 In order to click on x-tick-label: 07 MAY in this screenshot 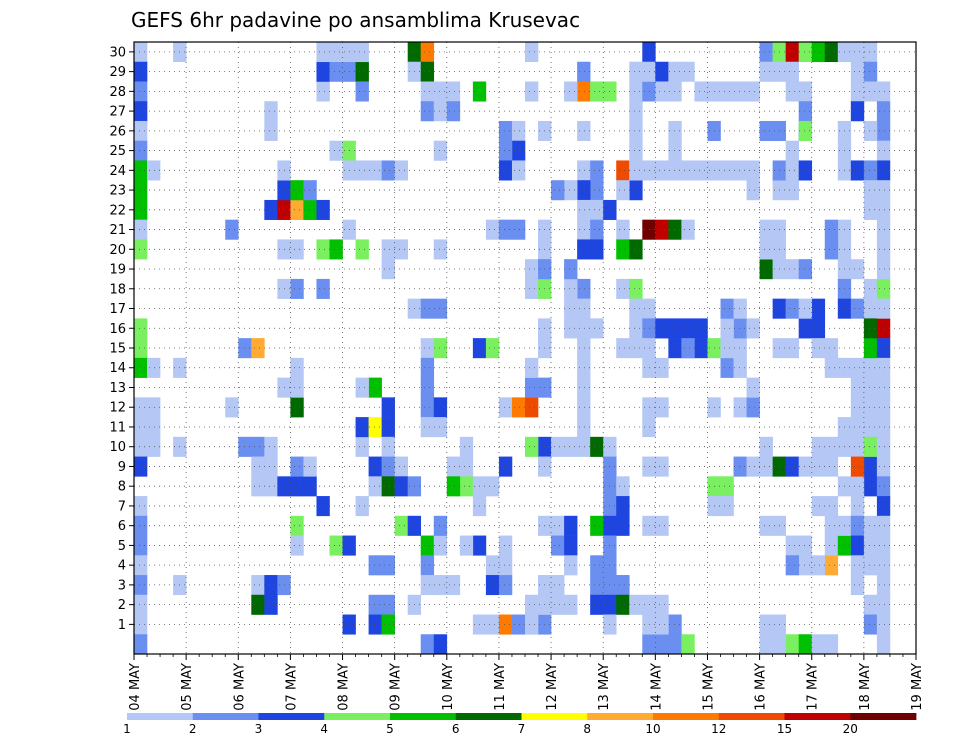, I will do `click(291, 687)`.